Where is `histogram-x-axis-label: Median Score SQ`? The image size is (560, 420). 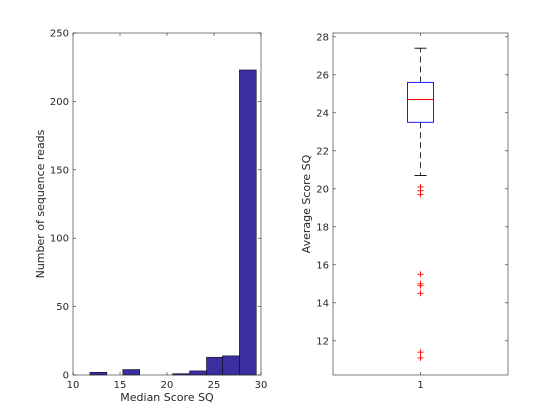
histogram-x-axis-label: Median Score SQ is located at coordinates (167, 397).